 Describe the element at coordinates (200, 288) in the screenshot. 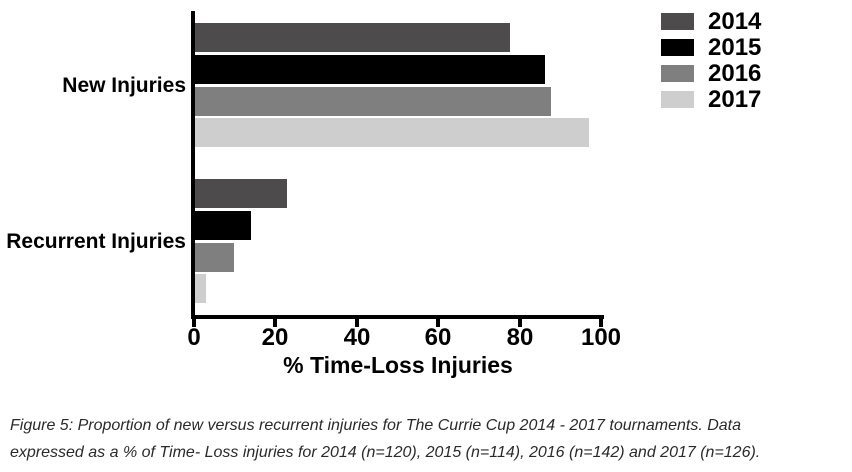

I see `bar-recurrent-injuries-2017` at that location.